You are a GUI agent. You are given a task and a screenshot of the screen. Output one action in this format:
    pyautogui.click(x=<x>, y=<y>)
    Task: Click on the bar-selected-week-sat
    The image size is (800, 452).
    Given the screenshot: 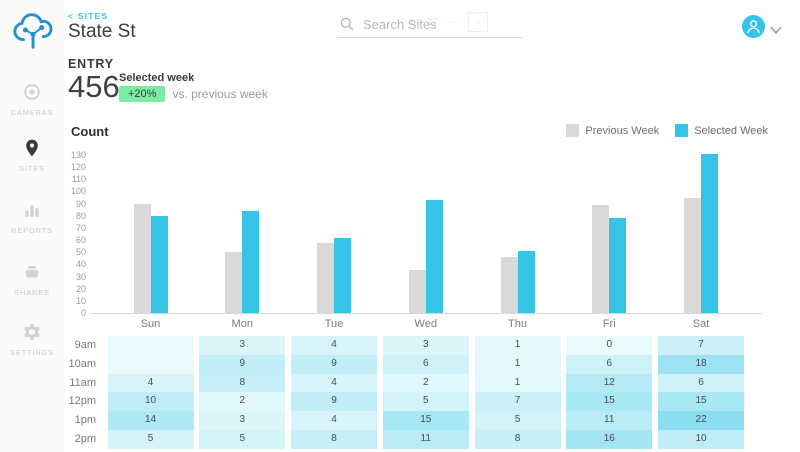 What is the action you would take?
    pyautogui.click(x=709, y=233)
    